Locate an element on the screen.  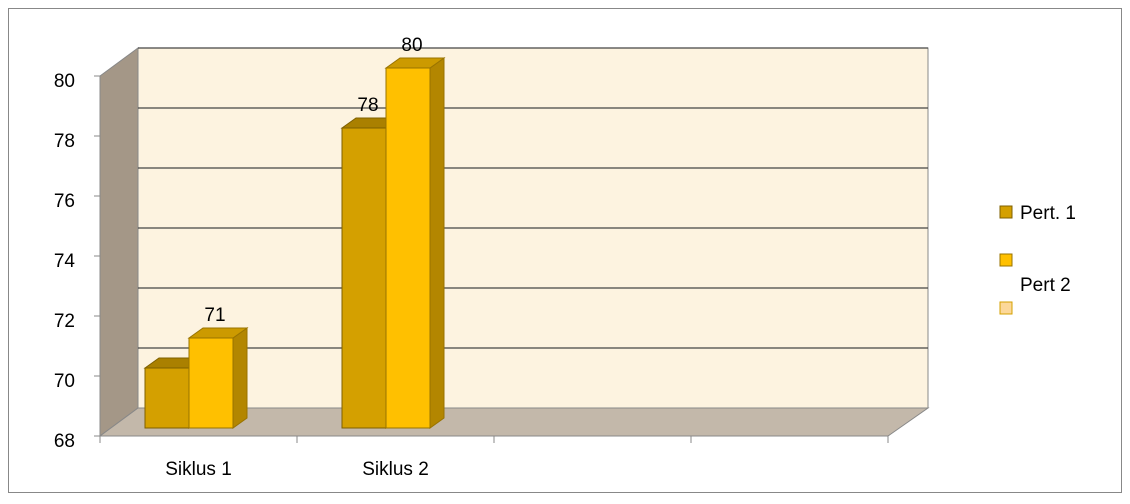
y-tick-label: 76 is located at coordinates (64, 201).